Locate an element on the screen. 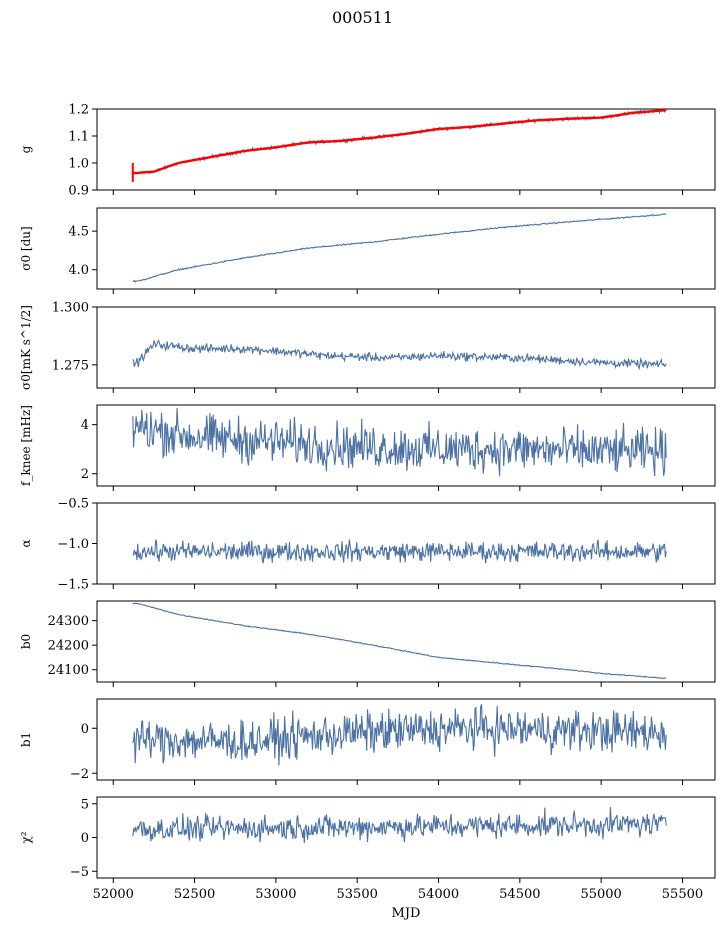 The height and width of the screenshot is (936, 725). y-tick-label: 24100 is located at coordinates (68, 670).